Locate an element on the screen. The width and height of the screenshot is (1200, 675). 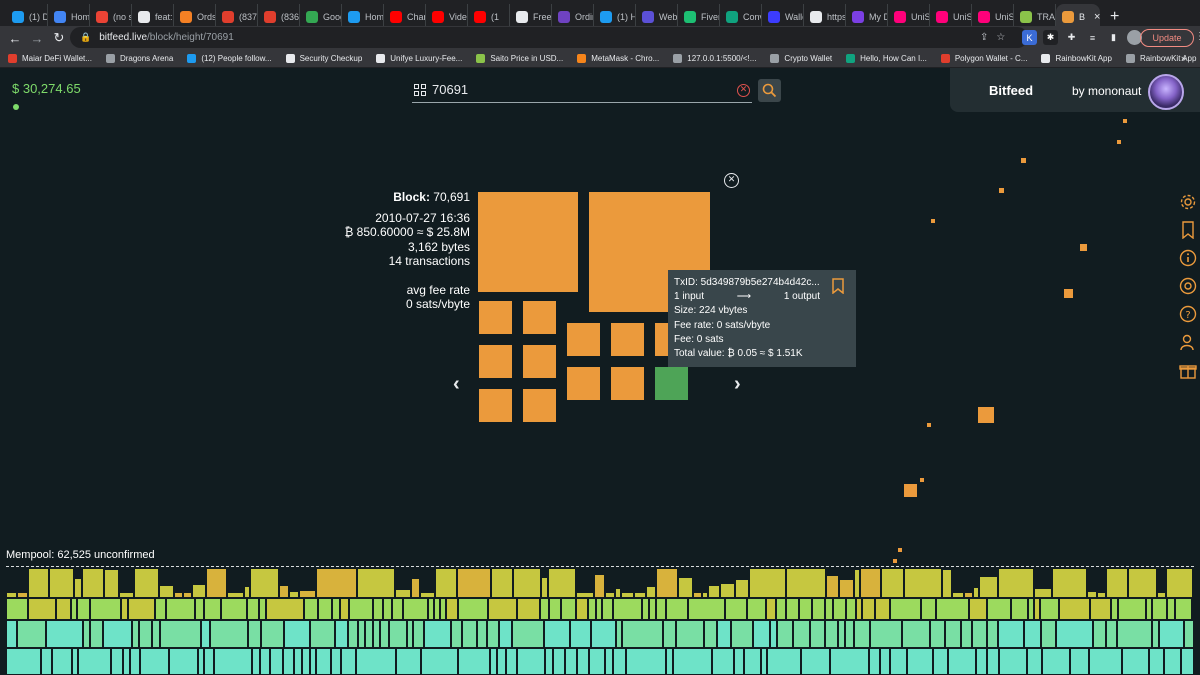
bookmark-icon is located at coordinates (1188, 230).